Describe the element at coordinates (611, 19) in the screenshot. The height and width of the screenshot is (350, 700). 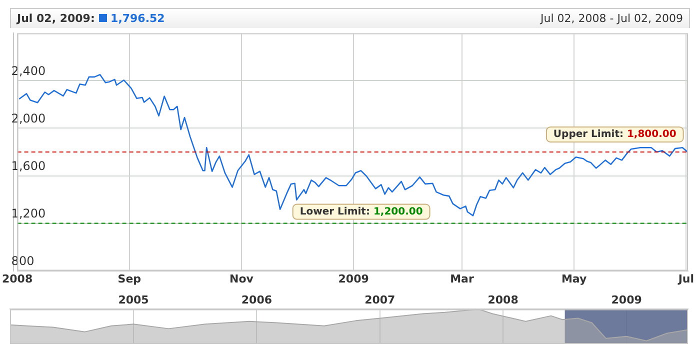
I see `text: Jul 02, 2008 - Jul 02, 2009` at that location.